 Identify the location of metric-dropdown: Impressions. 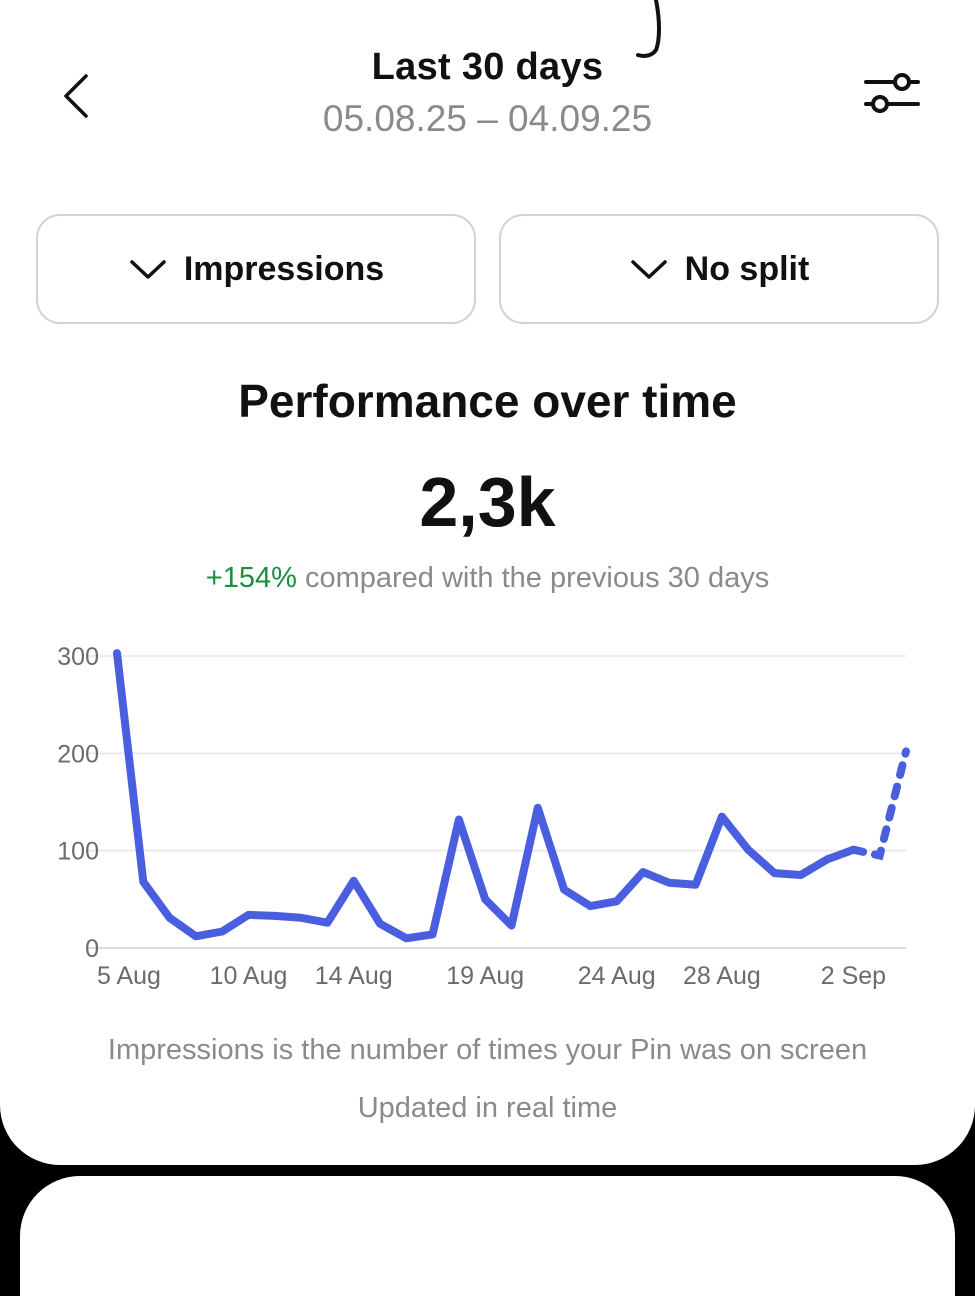
(256, 269).